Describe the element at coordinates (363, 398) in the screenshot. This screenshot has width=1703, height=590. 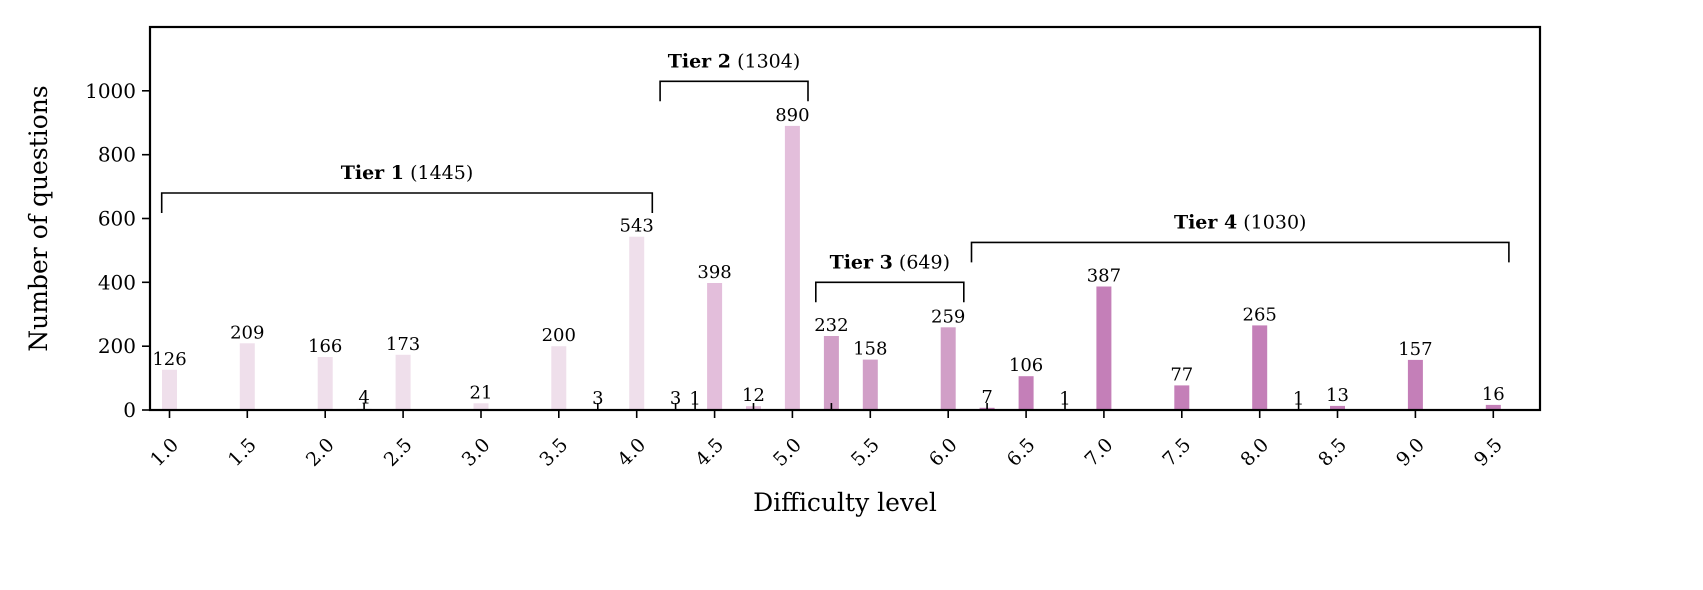
I see `bar-value-label: 4` at that location.